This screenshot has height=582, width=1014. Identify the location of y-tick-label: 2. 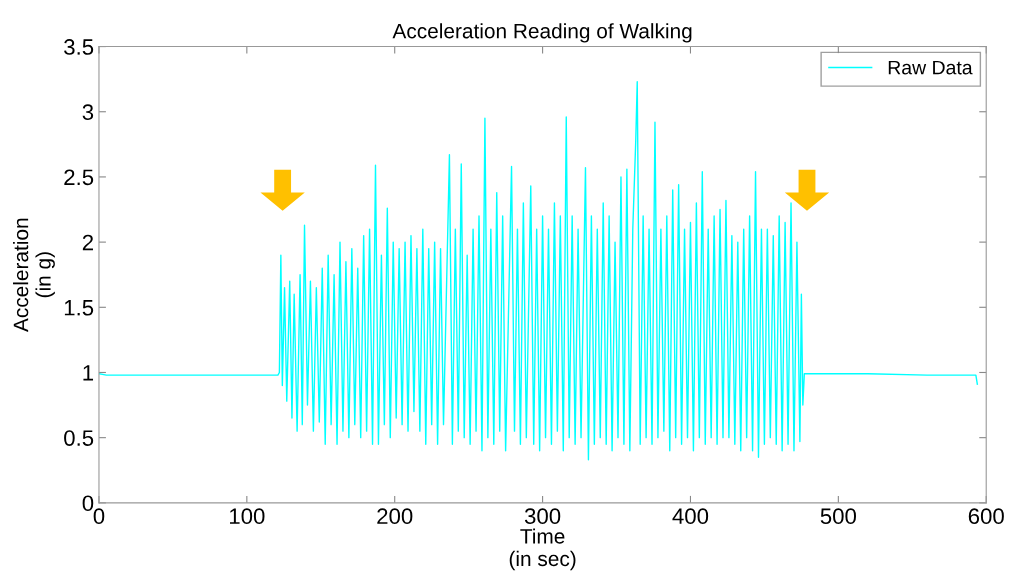
(87, 242).